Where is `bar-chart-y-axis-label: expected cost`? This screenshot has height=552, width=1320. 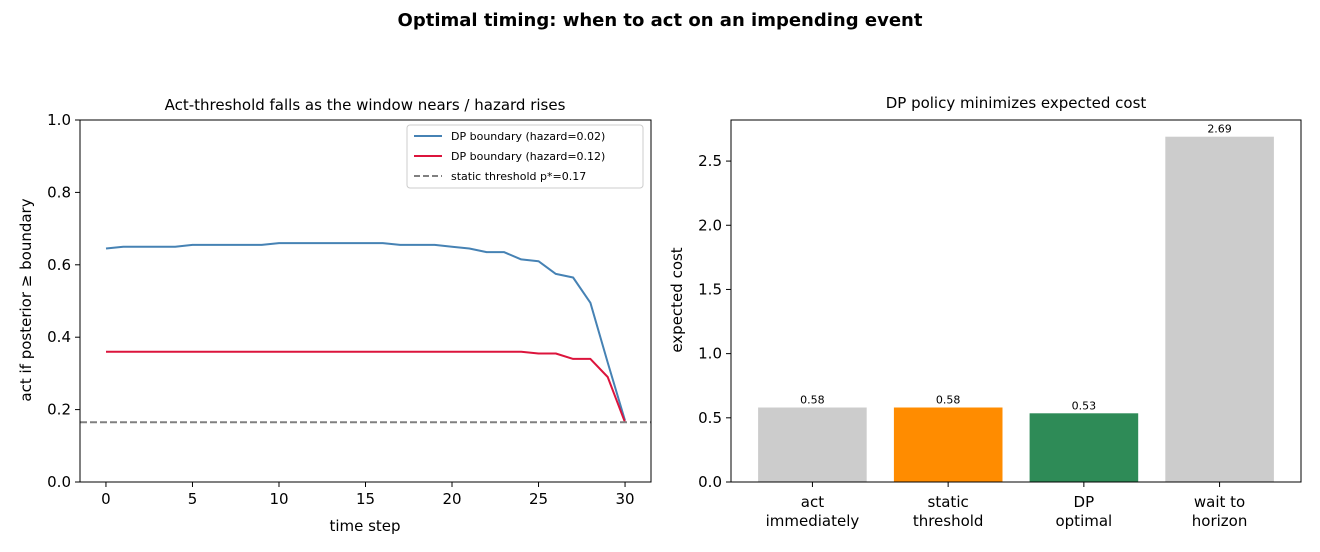 bar-chart-y-axis-label: expected cost is located at coordinates (677, 299).